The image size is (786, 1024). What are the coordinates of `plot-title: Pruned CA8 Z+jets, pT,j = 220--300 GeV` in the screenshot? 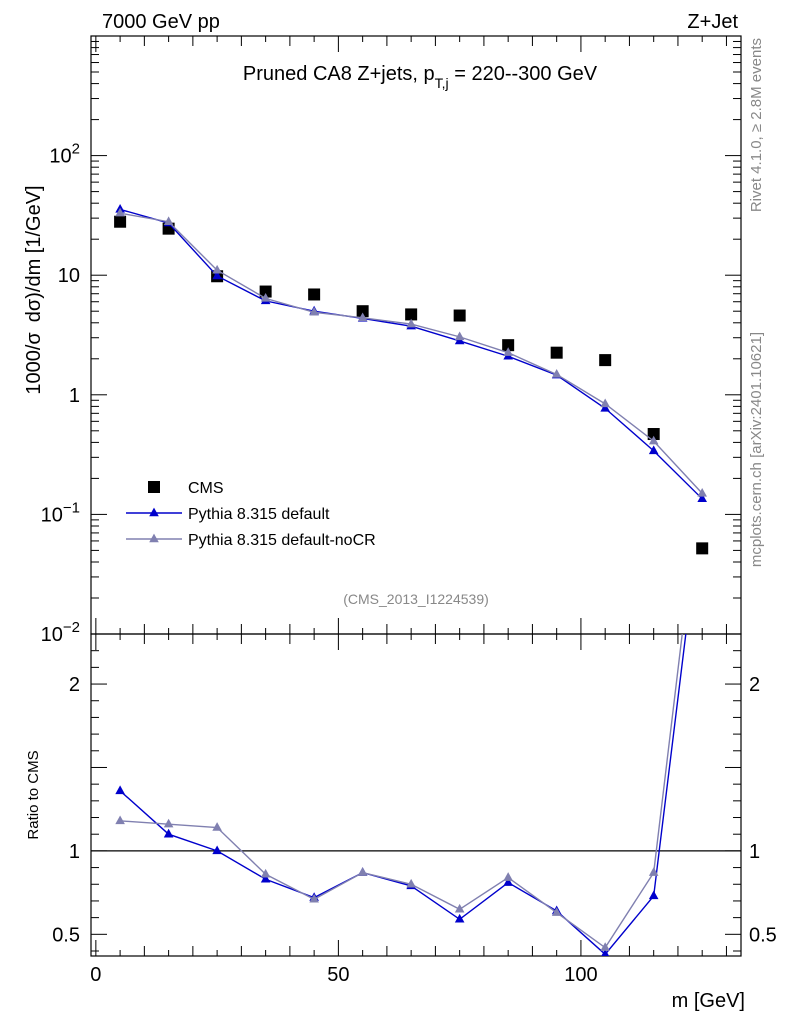 It's located at (420, 77).